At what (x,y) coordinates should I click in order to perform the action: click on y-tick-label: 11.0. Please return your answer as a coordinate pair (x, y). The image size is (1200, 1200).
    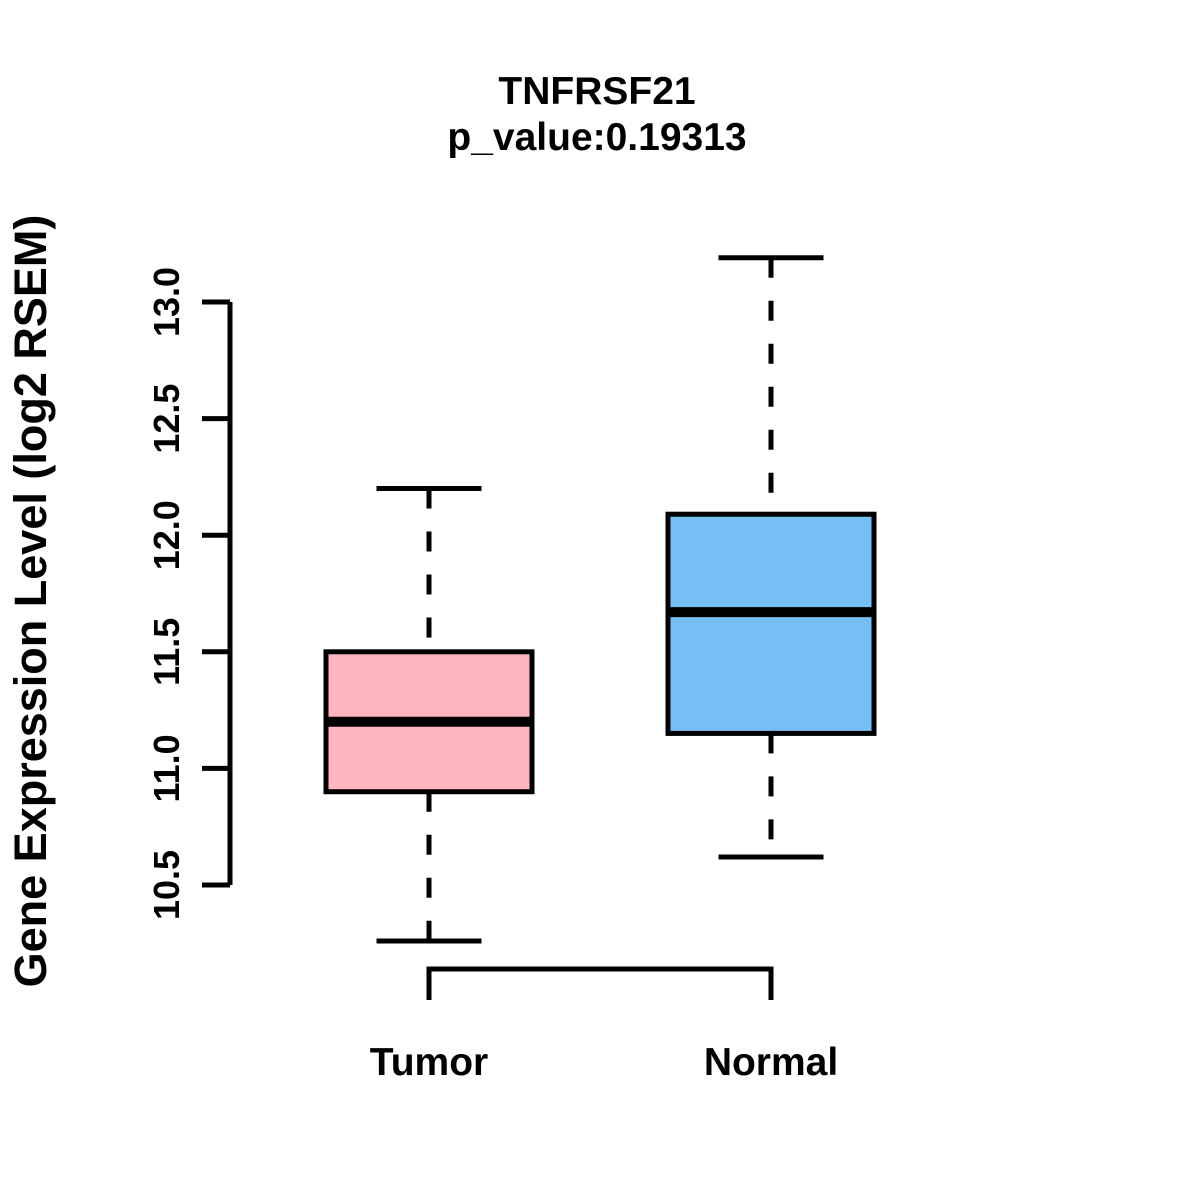
    Looking at the image, I should click on (166, 768).